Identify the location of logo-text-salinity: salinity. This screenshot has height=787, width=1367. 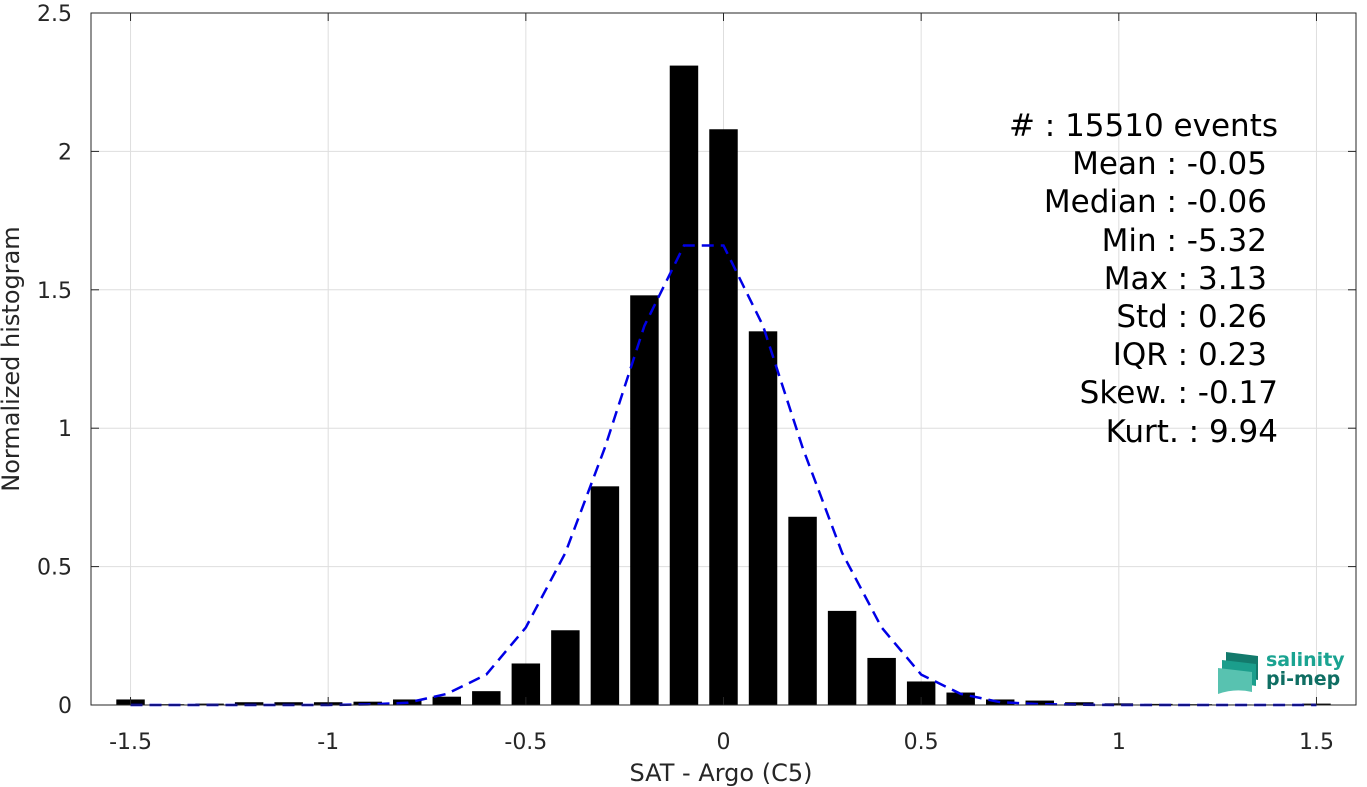
(1305, 660).